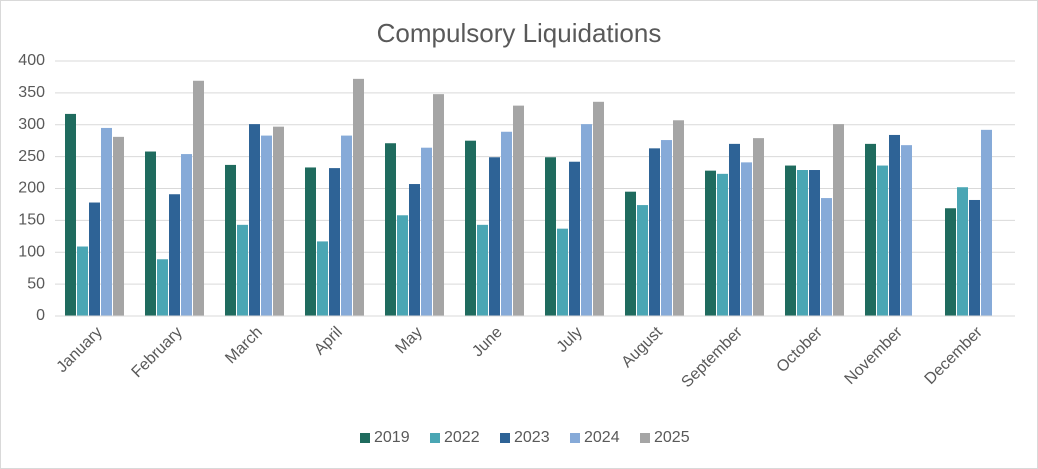 This screenshot has height=469, width=1038. I want to click on y-tick-label: 150, so click(31, 220).